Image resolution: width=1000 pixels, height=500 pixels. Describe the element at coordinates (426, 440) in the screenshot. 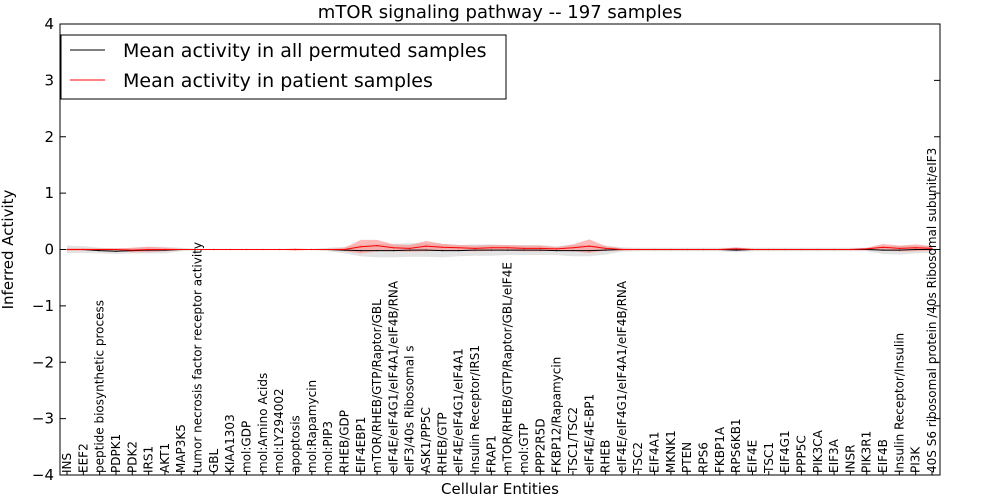

I see `entity-label-22: ASK1/PP5C` at that location.